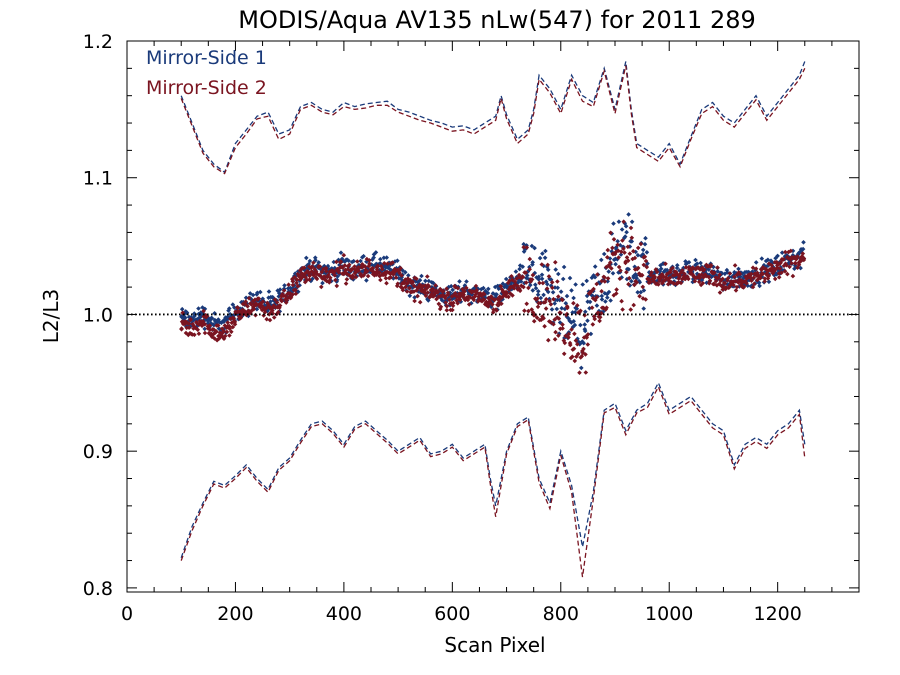 The width and height of the screenshot is (900, 675). What do you see at coordinates (51, 316) in the screenshot?
I see `y-axis-label: L2/L3` at bounding box center [51, 316].